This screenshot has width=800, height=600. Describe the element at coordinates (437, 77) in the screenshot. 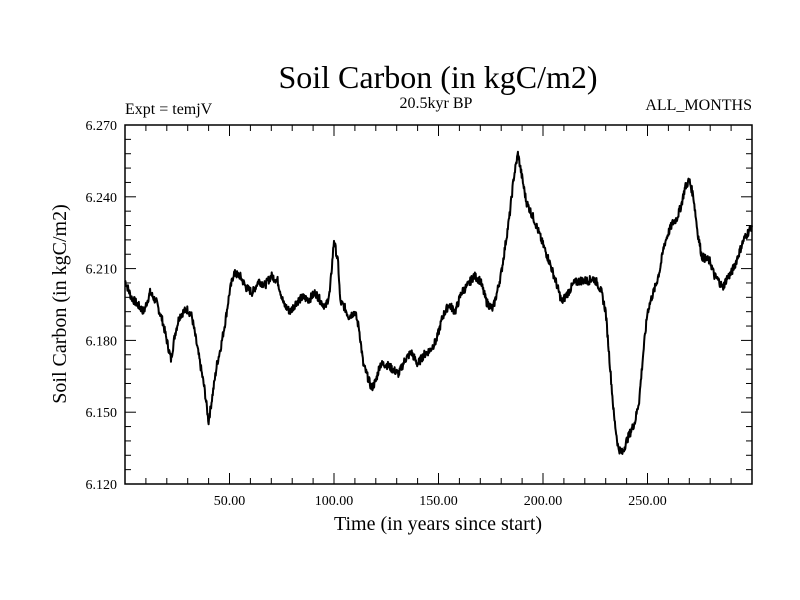

I see `chart-title: Soil Carbon (in kgC/m2)` at that location.